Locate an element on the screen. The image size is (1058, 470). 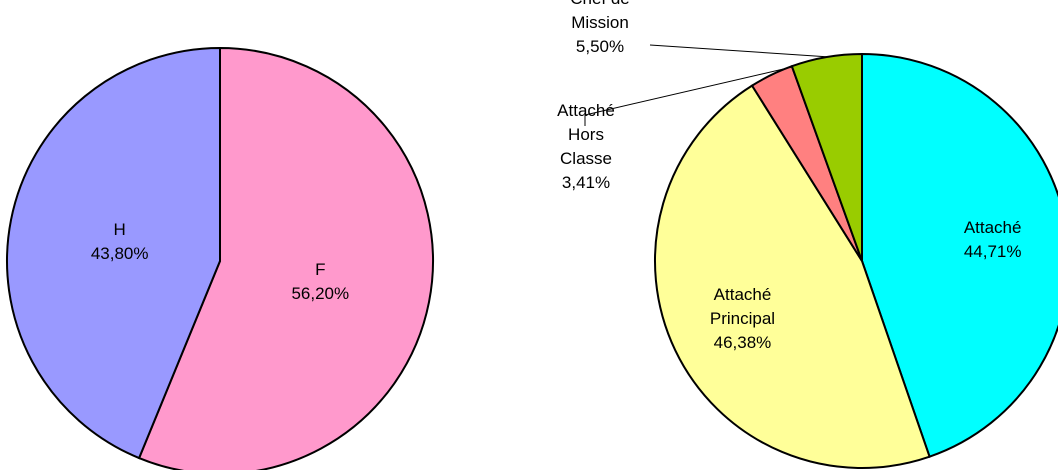
slice-label: Chef deMission is located at coordinates (600, 16).